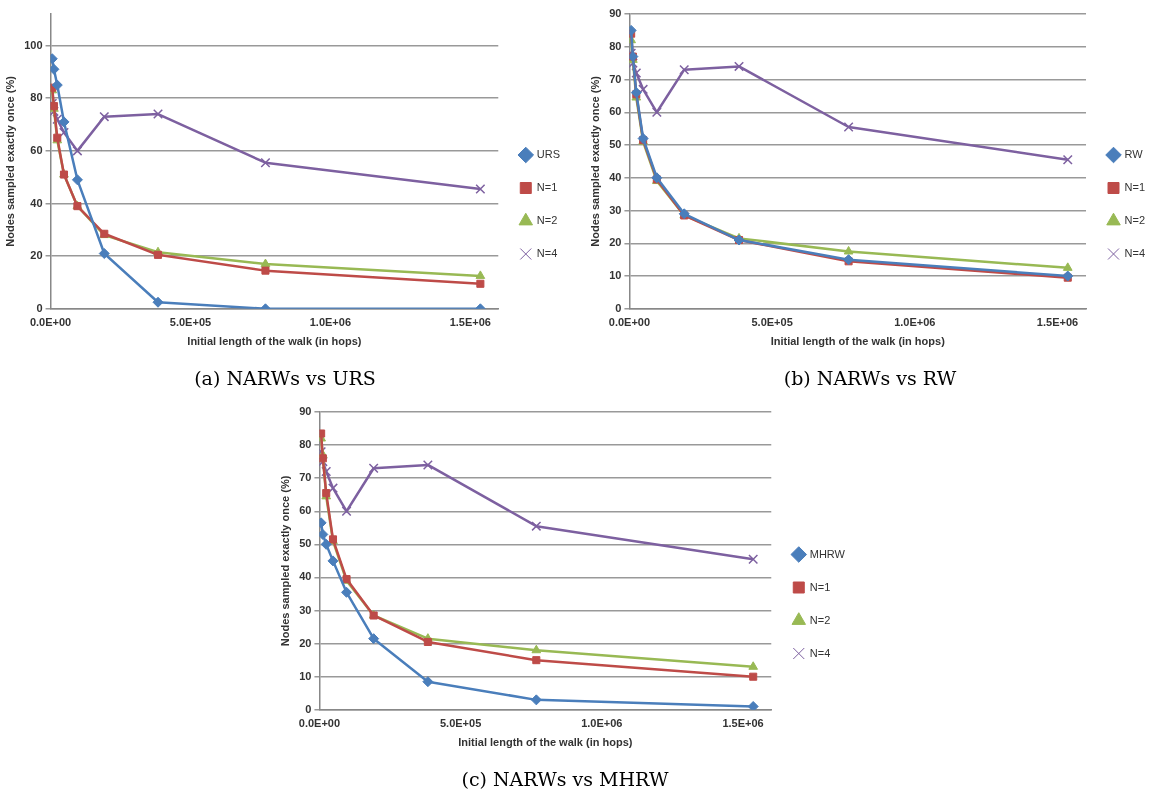  I want to click on text: (b) NARWs vs RW, so click(870, 377).